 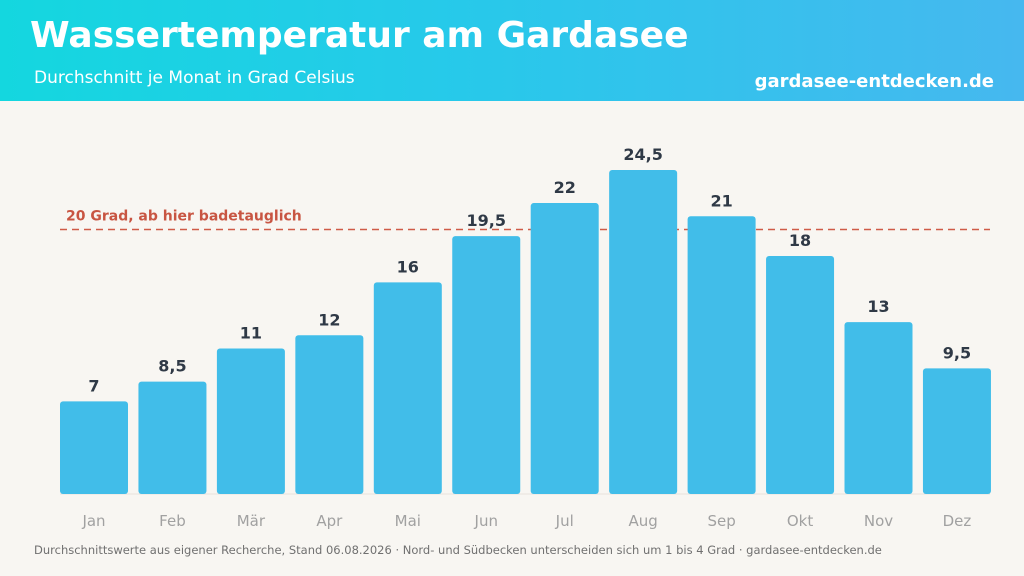 What do you see at coordinates (329, 319) in the screenshot?
I see `bar-value-label-apr: 12` at bounding box center [329, 319].